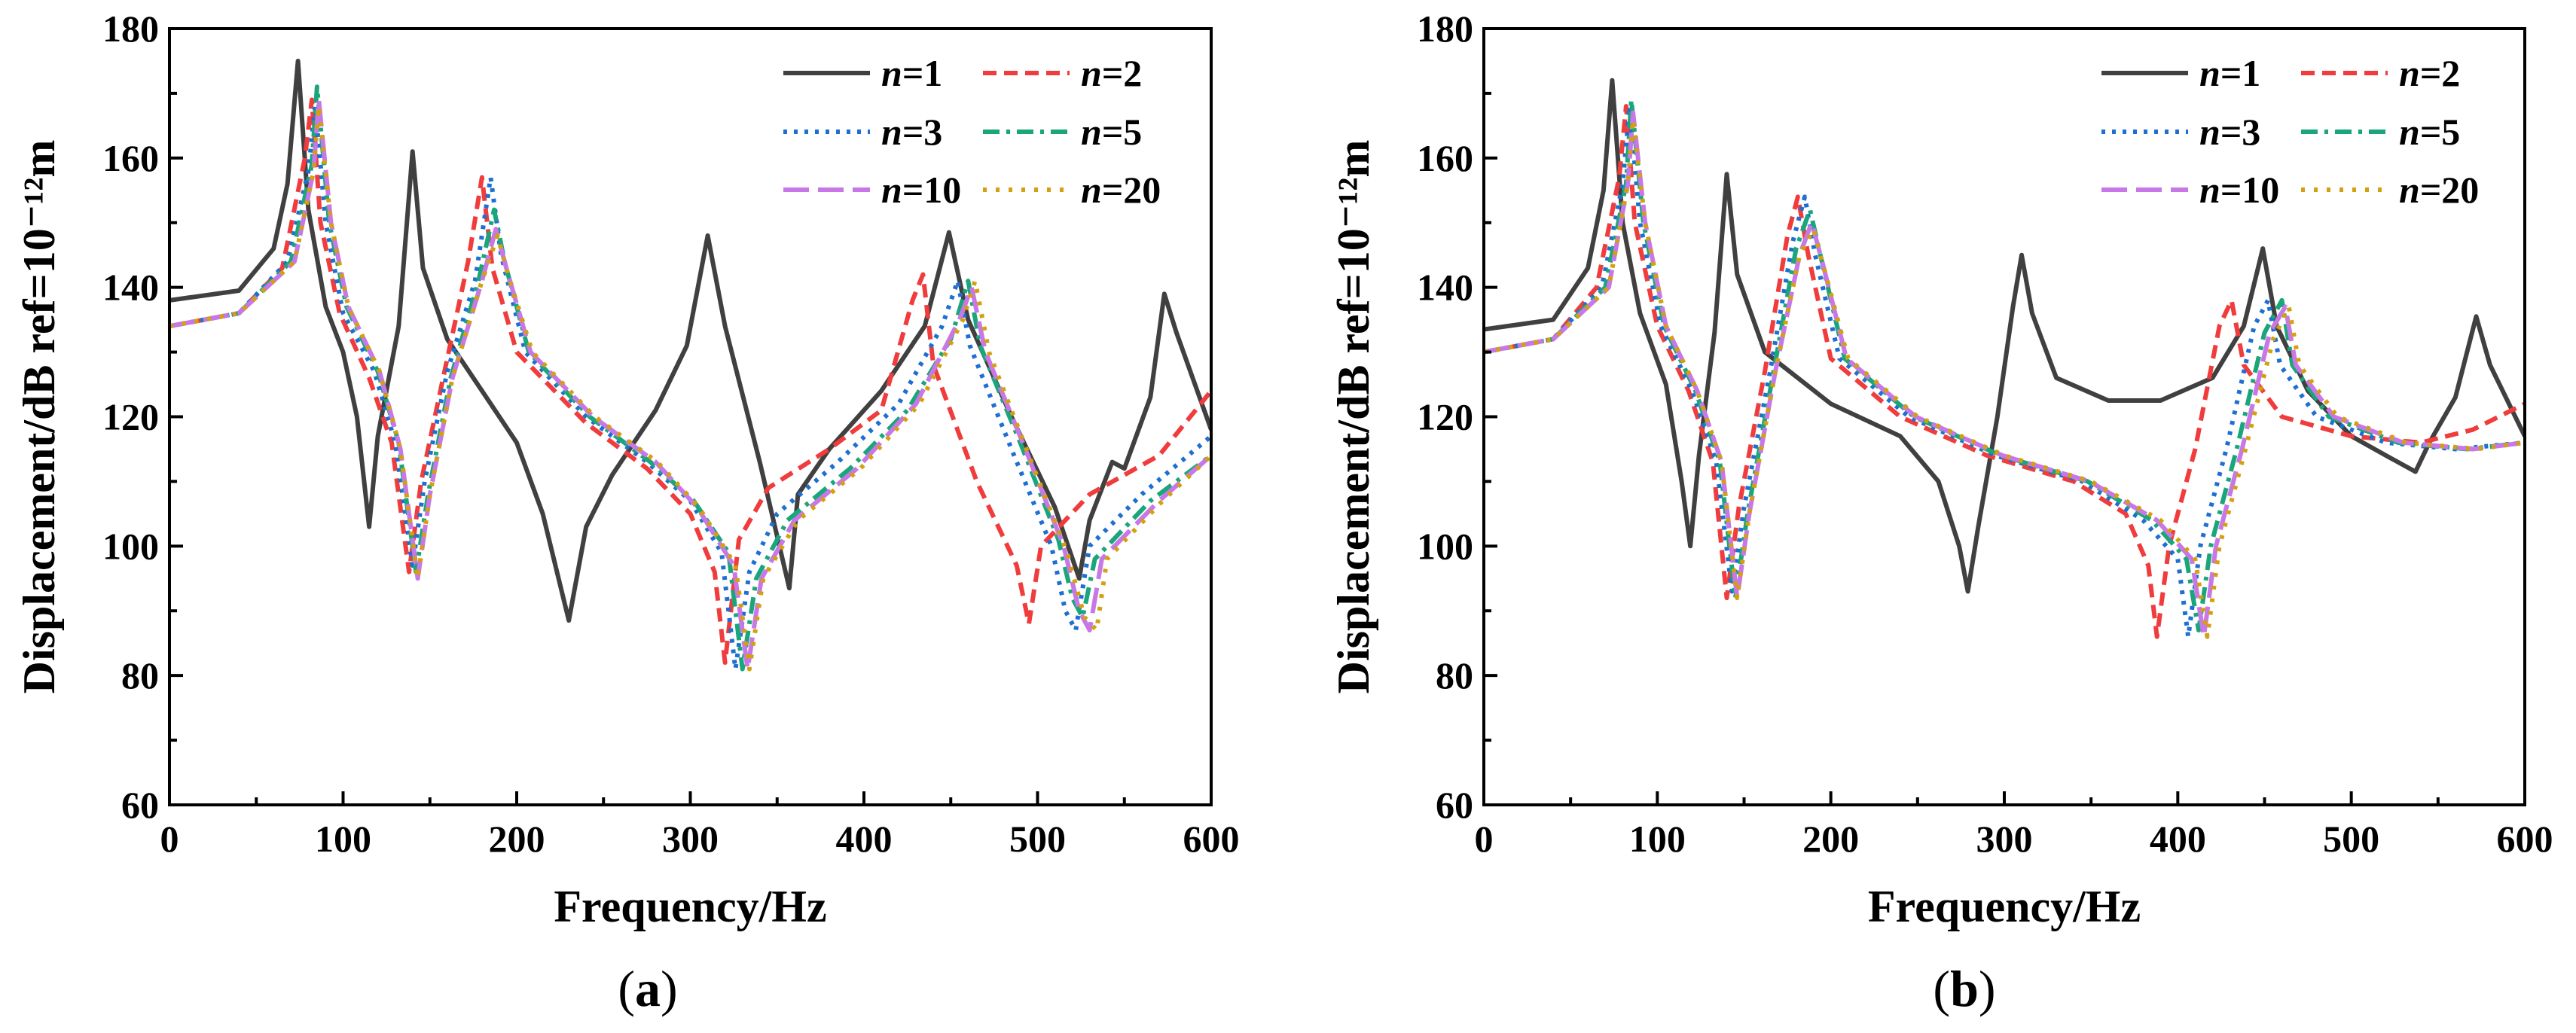 Image resolution: width=2576 pixels, height=1033 pixels. What do you see at coordinates (865, 839) in the screenshot?
I see `panel-a-x-tick-label: 400` at bounding box center [865, 839].